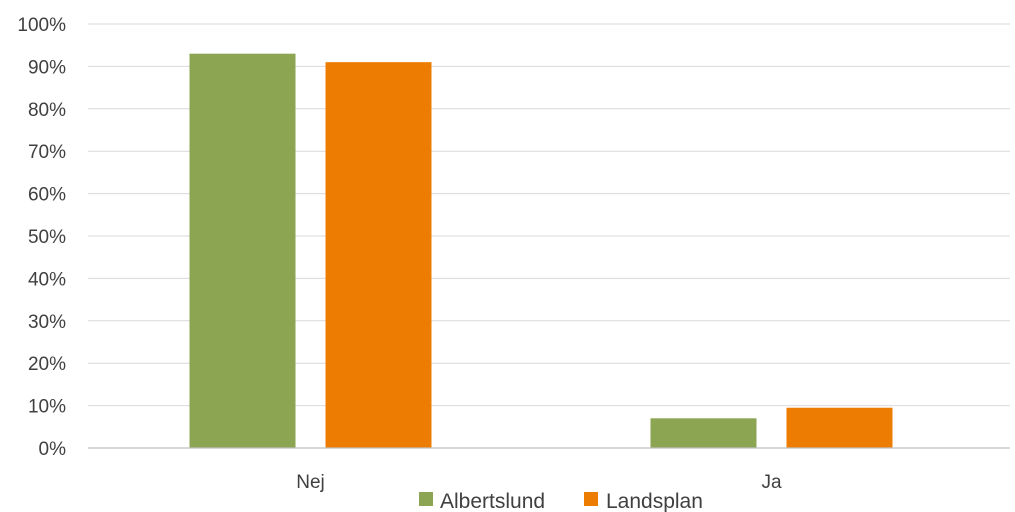 This screenshot has width=1015, height=512. Describe the element at coordinates (591, 499) in the screenshot. I see `legend-swatch-landsplan` at that location.